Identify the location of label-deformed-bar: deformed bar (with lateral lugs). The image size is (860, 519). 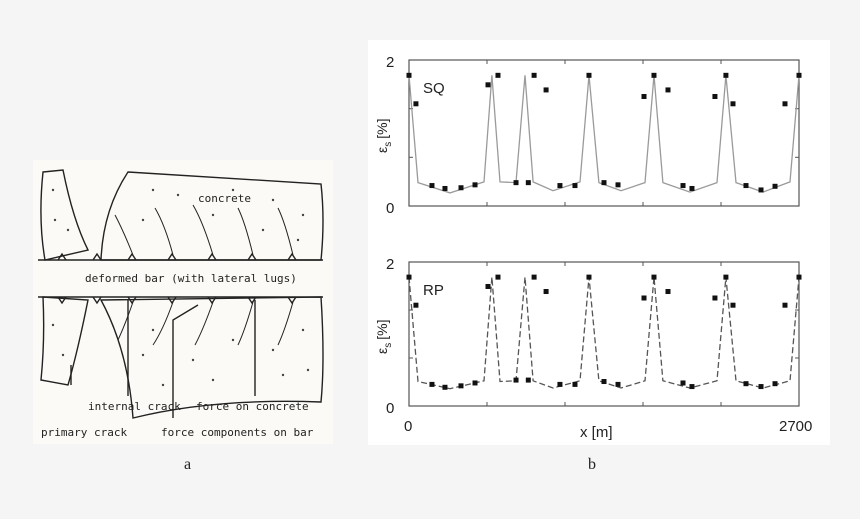
(191, 278).